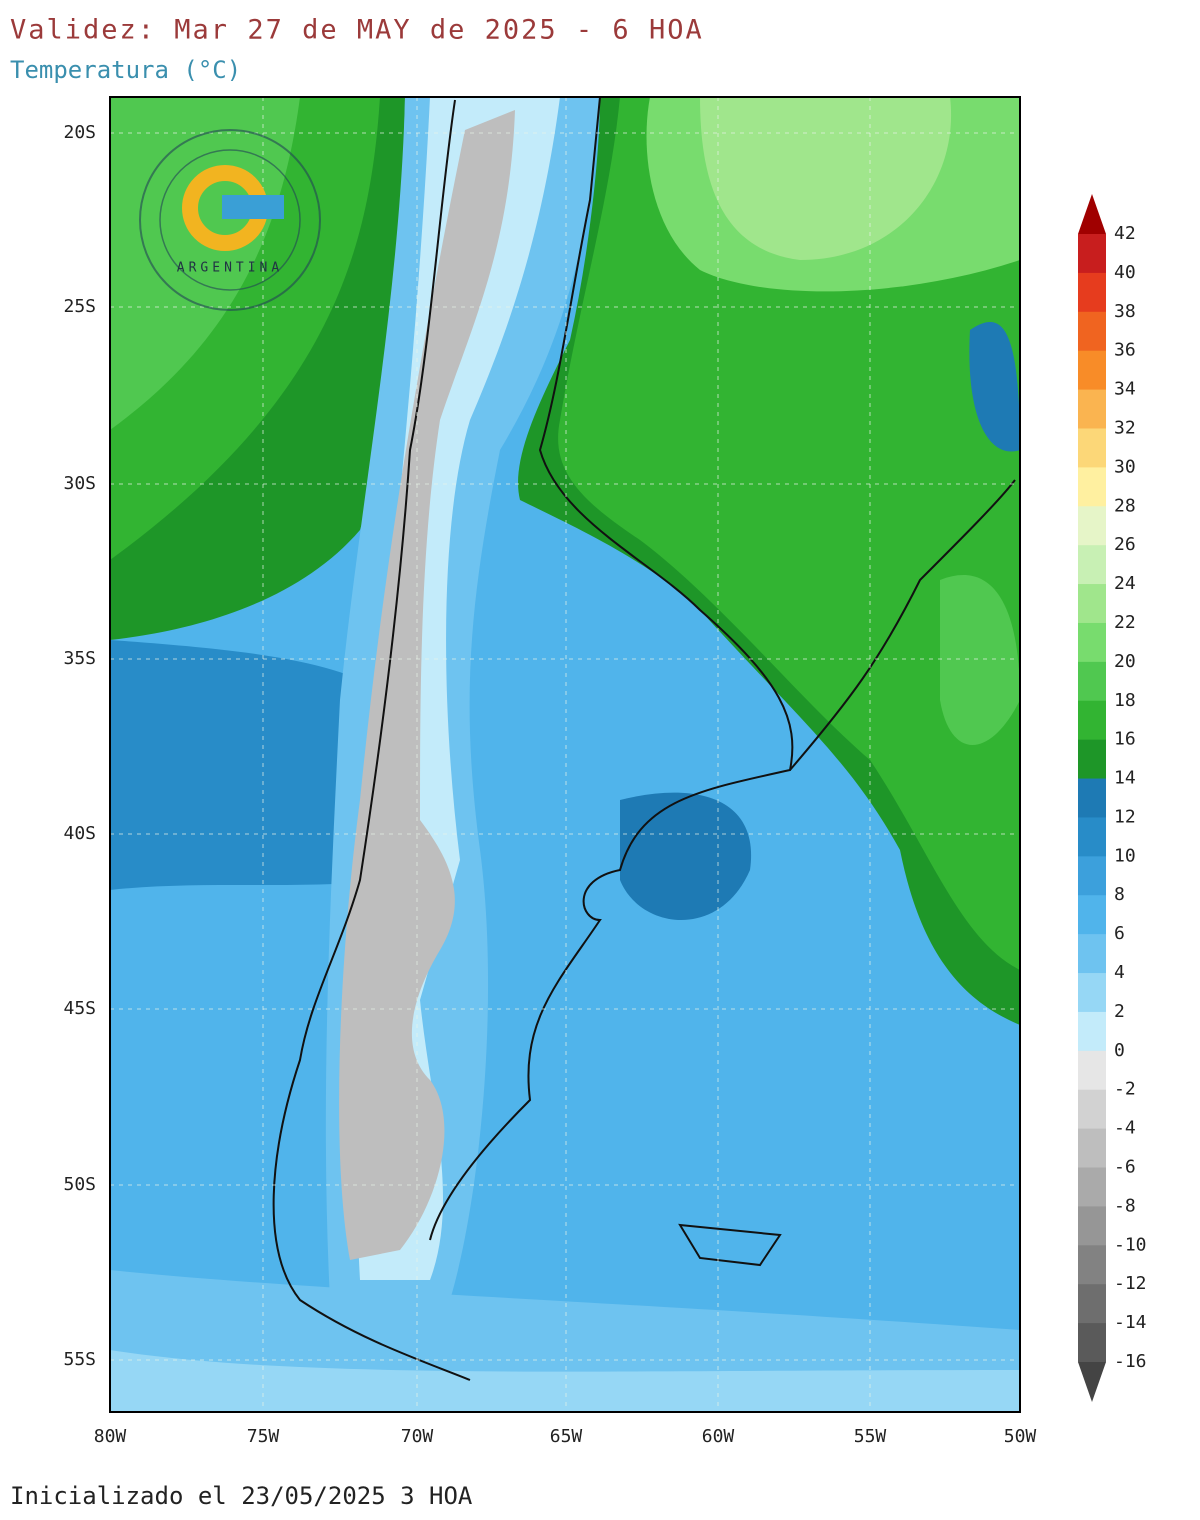  Describe the element at coordinates (1125, 1128) in the screenshot. I see `colorbar-label: -4` at that location.